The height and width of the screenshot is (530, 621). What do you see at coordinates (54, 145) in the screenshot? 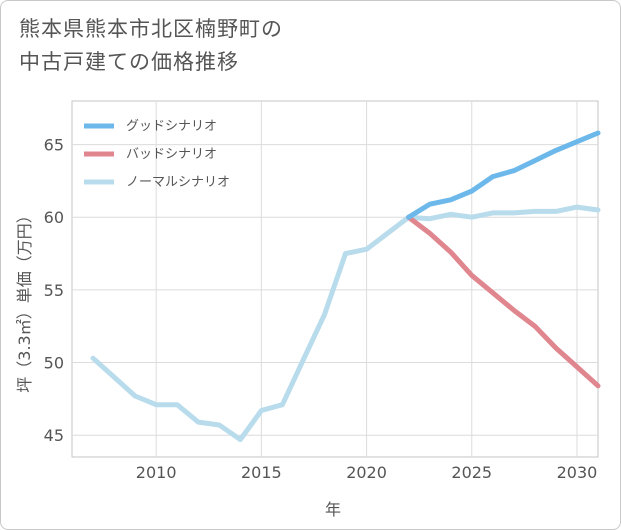
I see `y-tick-label: 65` at bounding box center [54, 145].